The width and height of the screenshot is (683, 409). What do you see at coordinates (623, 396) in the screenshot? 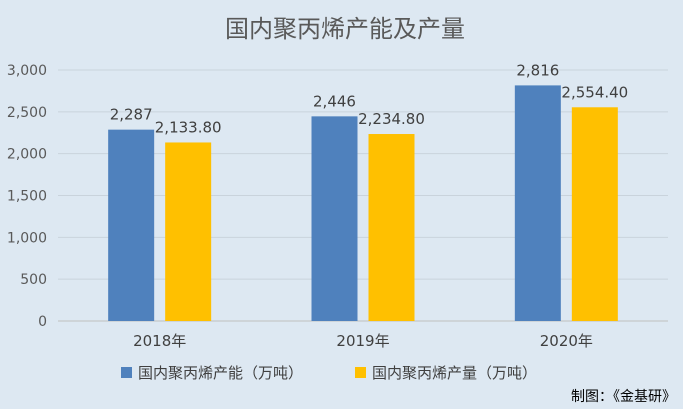
I see `source-label: 制图：《金基研》` at bounding box center [623, 396].